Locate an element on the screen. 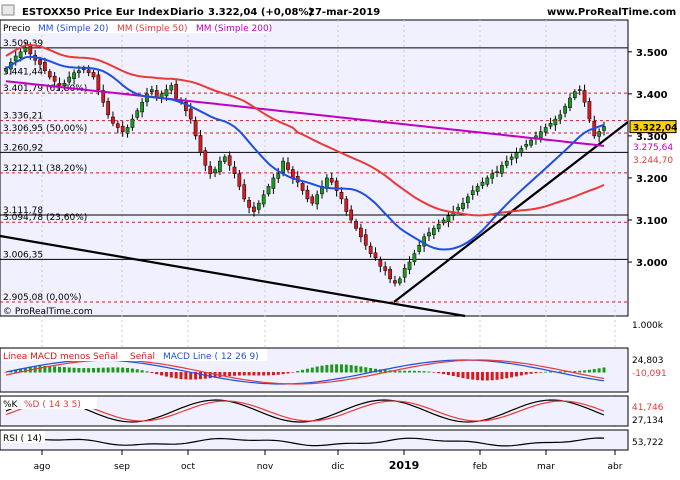 This screenshot has height=480, width=680. fib-level-label: 3.306,95 (50,00%) is located at coordinates (45, 129).